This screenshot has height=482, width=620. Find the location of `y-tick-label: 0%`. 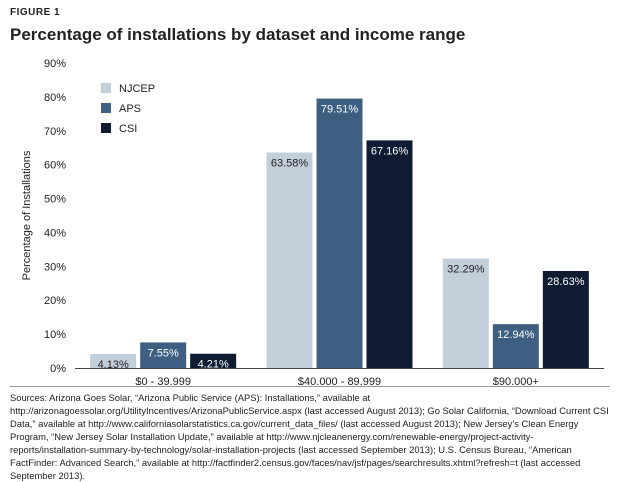

y-tick-label: 0% is located at coordinates (58, 369).